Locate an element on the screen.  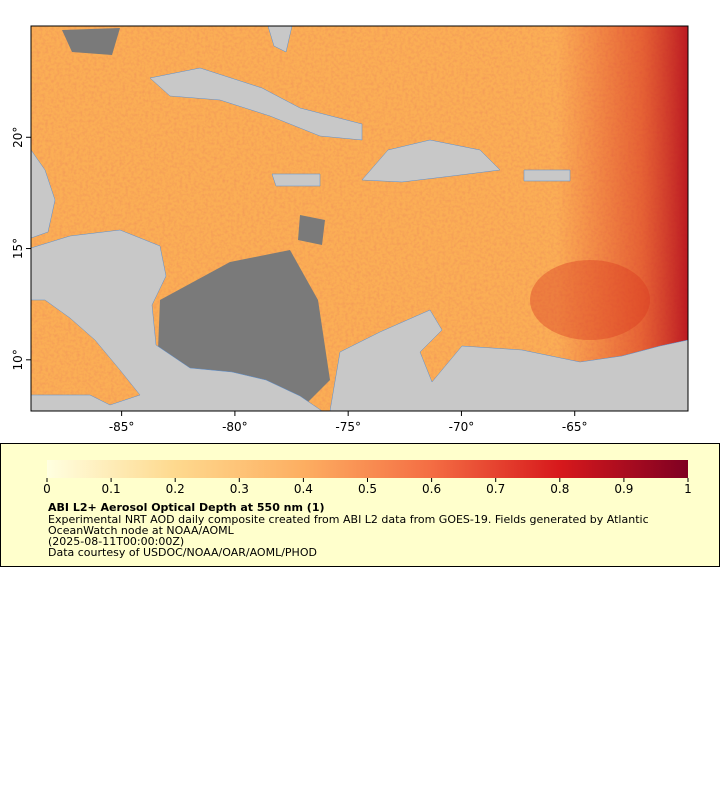
colorbar-tick-label: 0.4 is located at coordinates (303, 489).